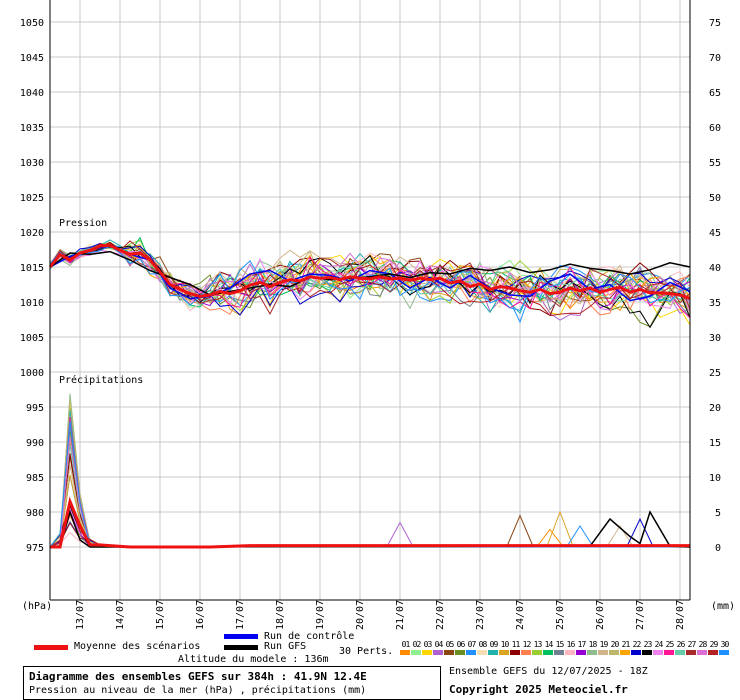  Describe the element at coordinates (715, 338) in the screenshot. I see `right-tick-label: 30` at that location.